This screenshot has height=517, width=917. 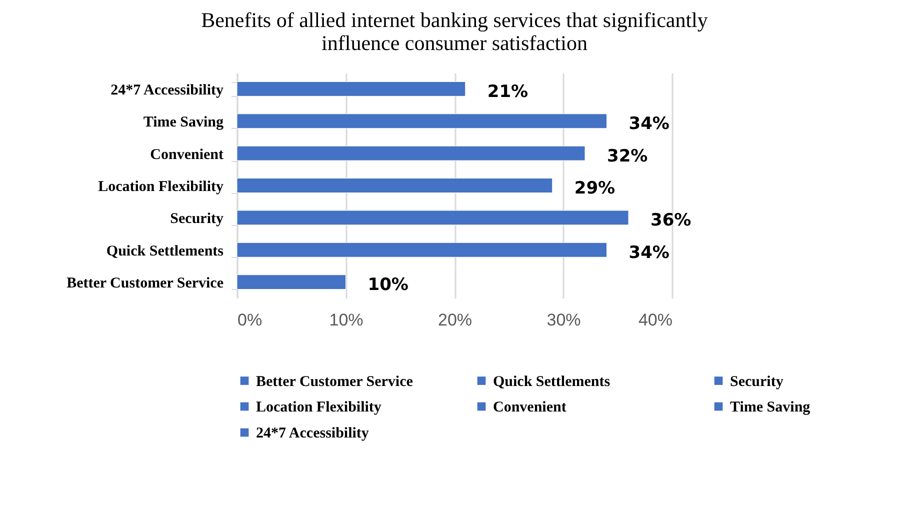 I want to click on x-tick-label: 0%, so click(x=250, y=320).